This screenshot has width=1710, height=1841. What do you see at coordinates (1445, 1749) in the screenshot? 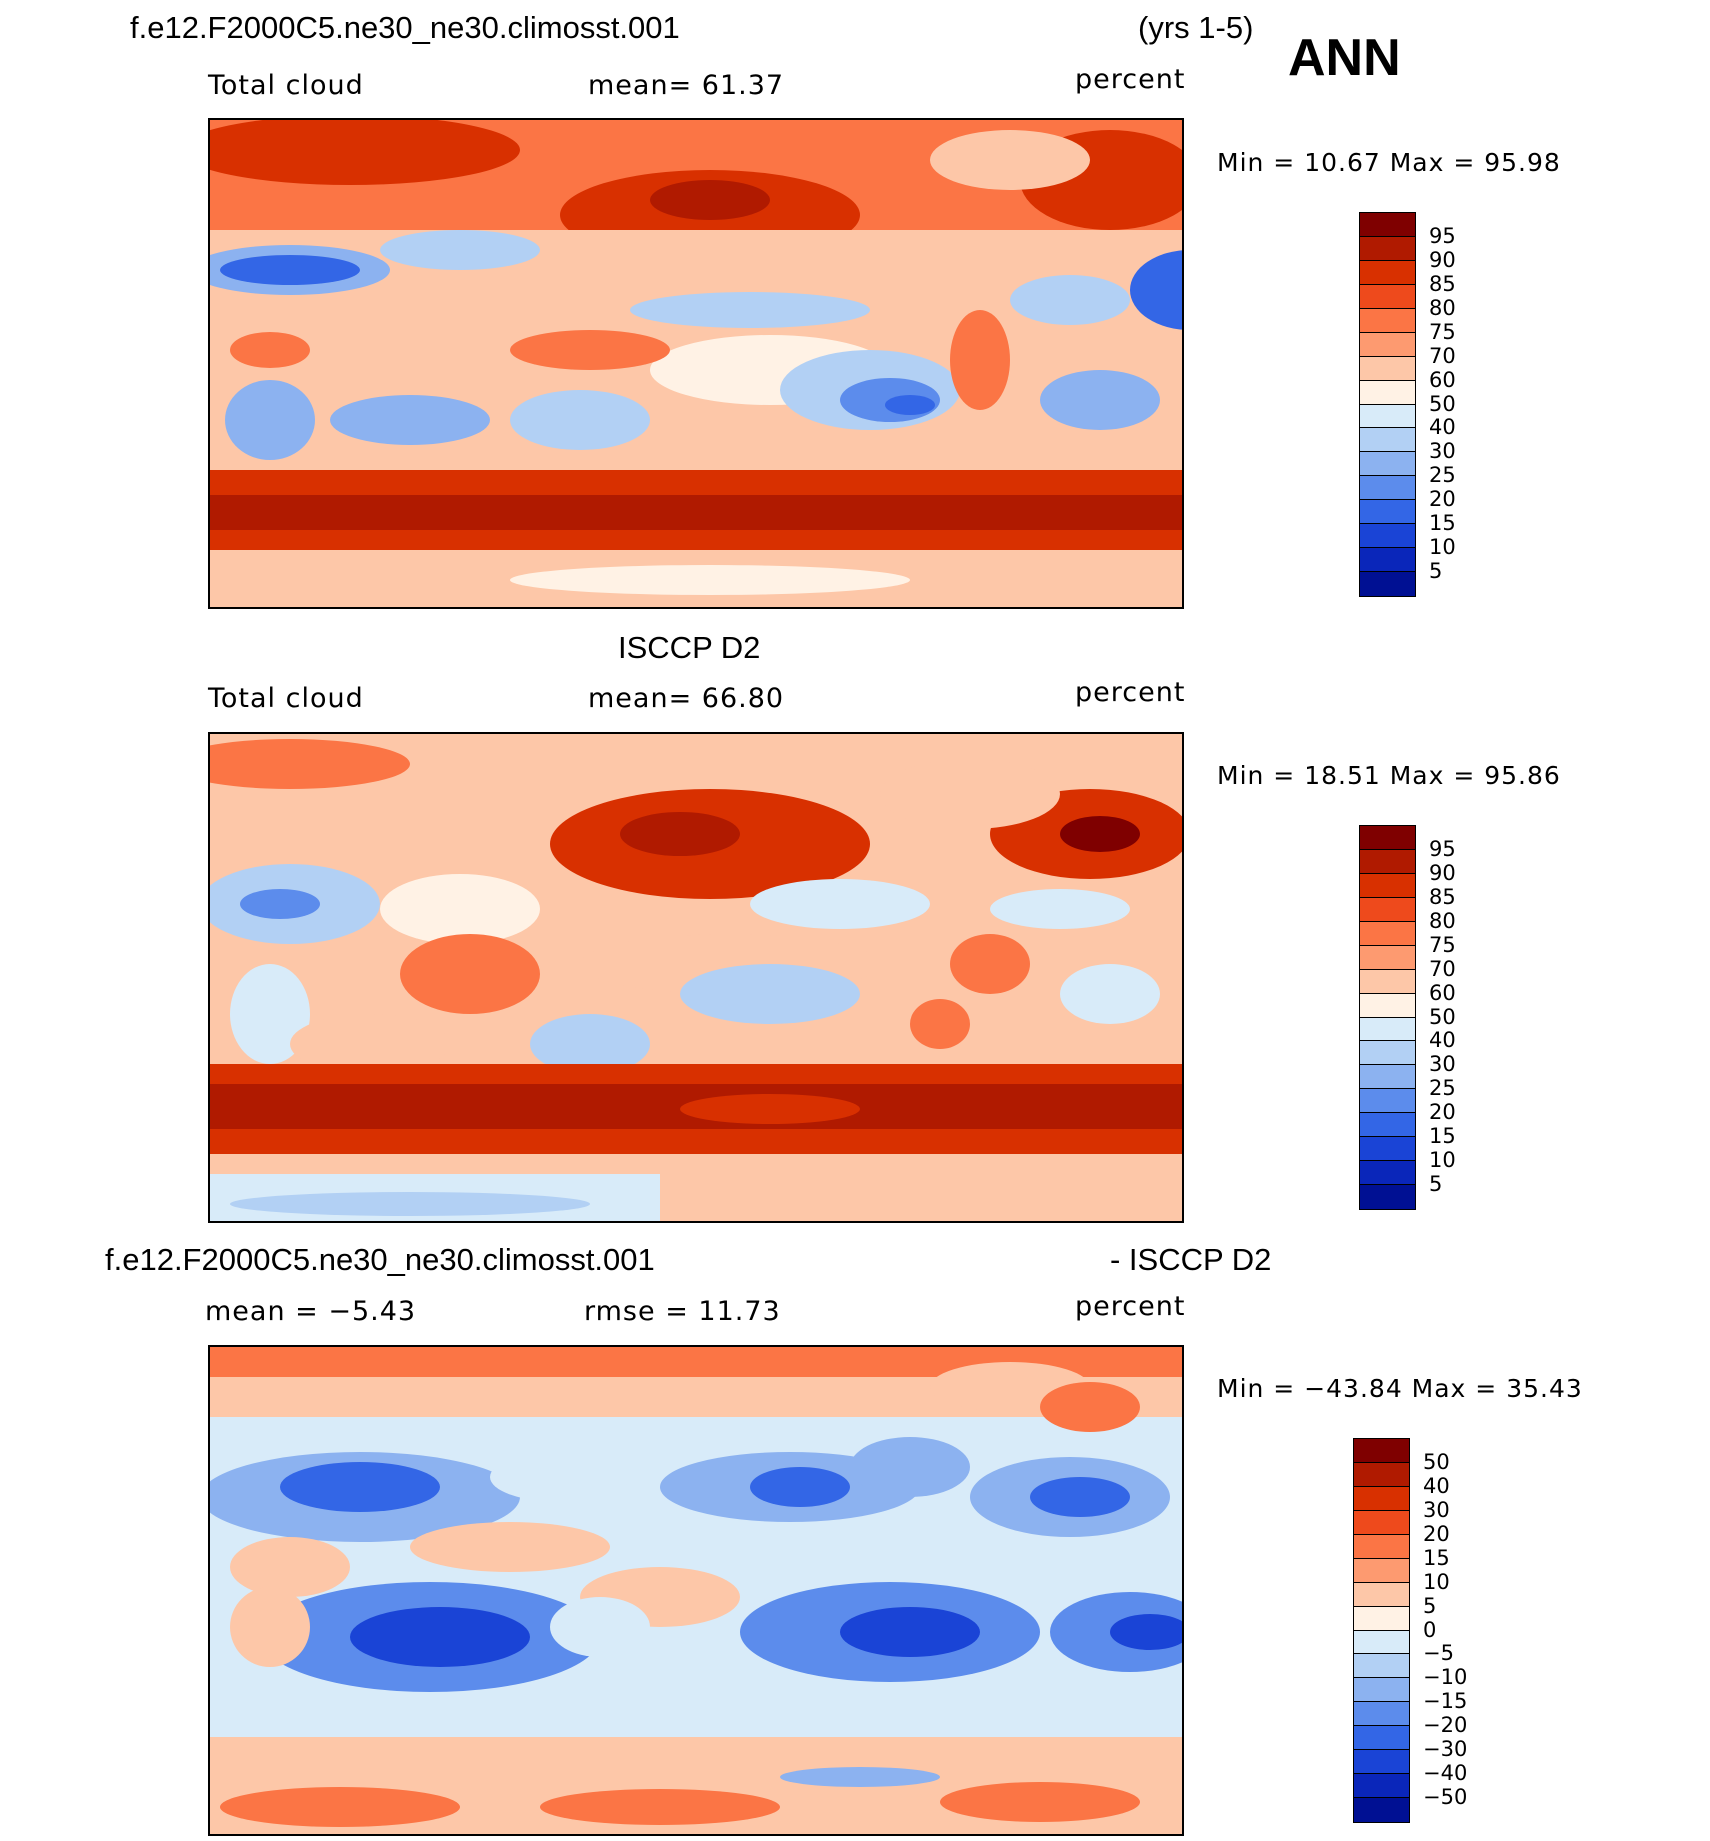
I see `colorbar-tick-label: −30` at bounding box center [1445, 1749].